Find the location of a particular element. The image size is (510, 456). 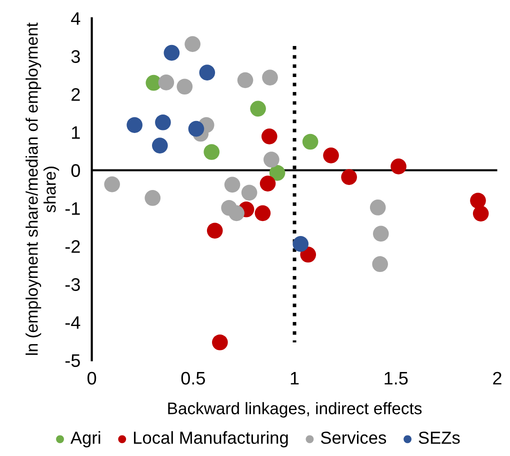

y-axis-title: ln (employment share/median of employment share) is located at coordinates (43, 188).